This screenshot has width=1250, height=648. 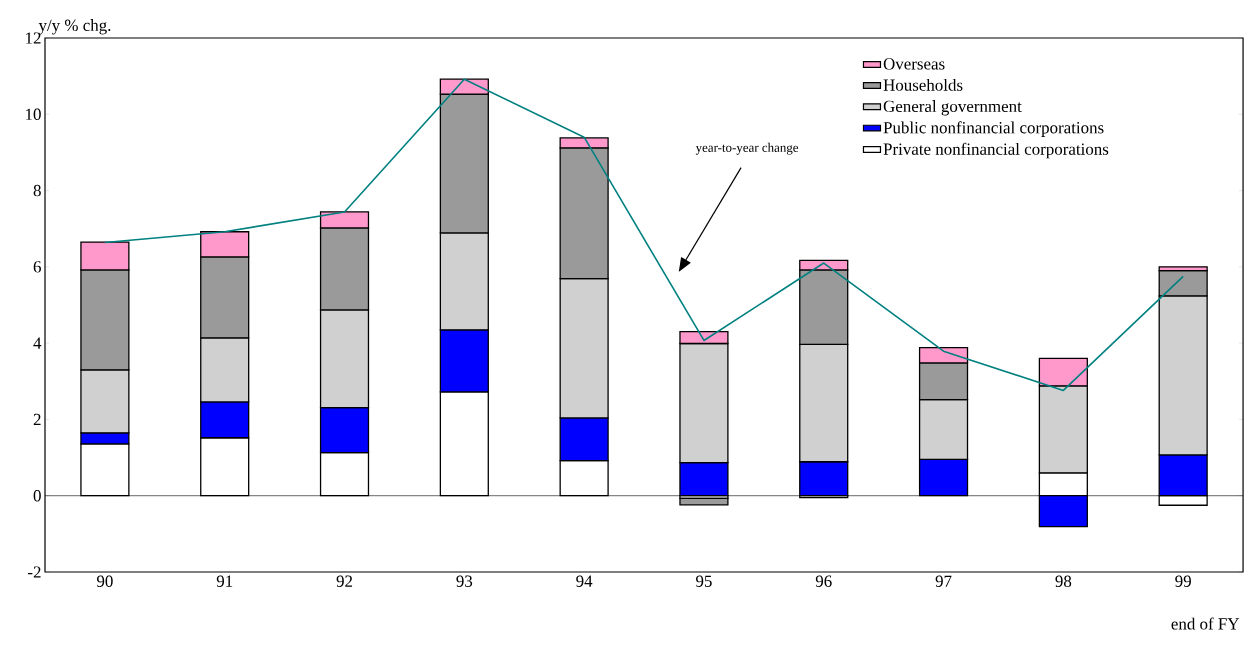 What do you see at coordinates (34, 572) in the screenshot?
I see `y-tick-label: -2` at bounding box center [34, 572].